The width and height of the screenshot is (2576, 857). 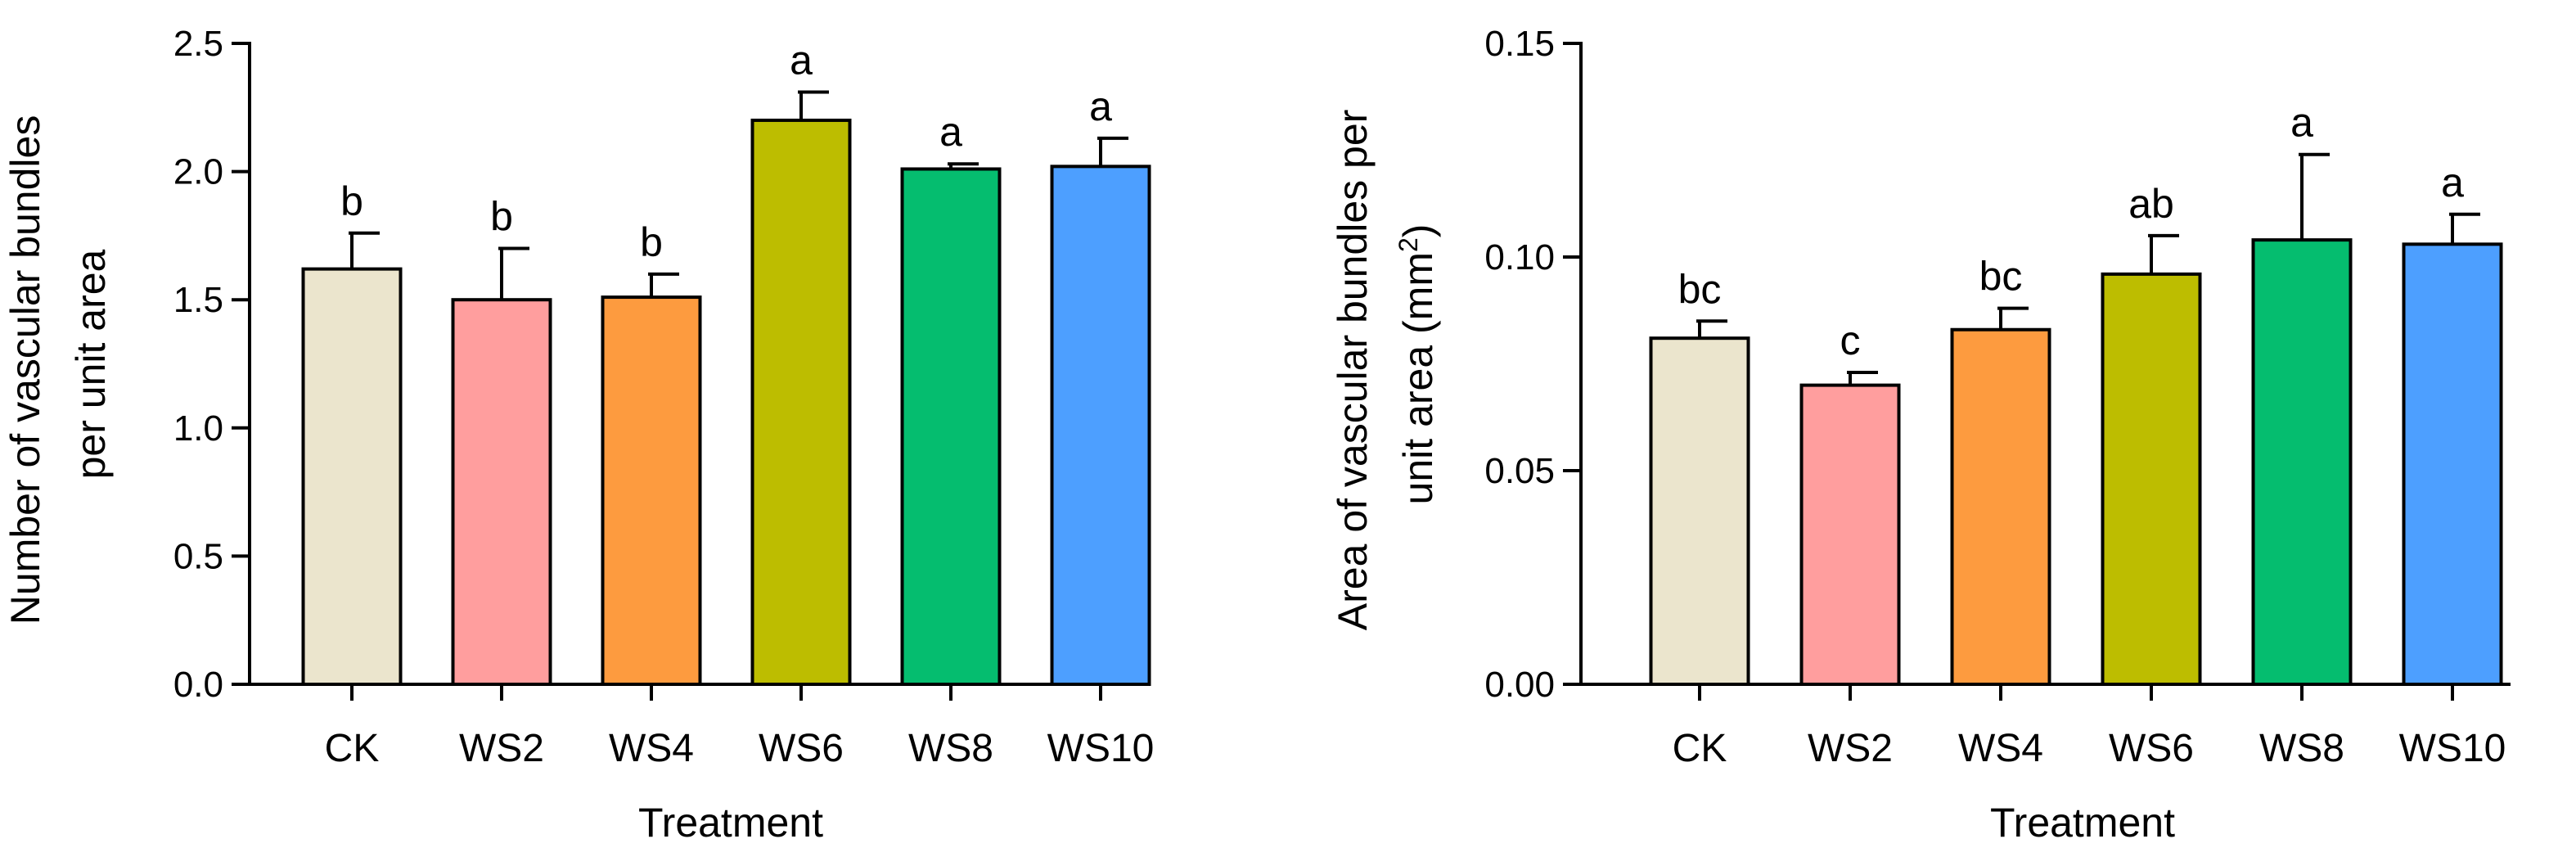 What do you see at coordinates (1418, 231) in the screenshot?
I see `y-axis-title-close: )` at bounding box center [1418, 231].